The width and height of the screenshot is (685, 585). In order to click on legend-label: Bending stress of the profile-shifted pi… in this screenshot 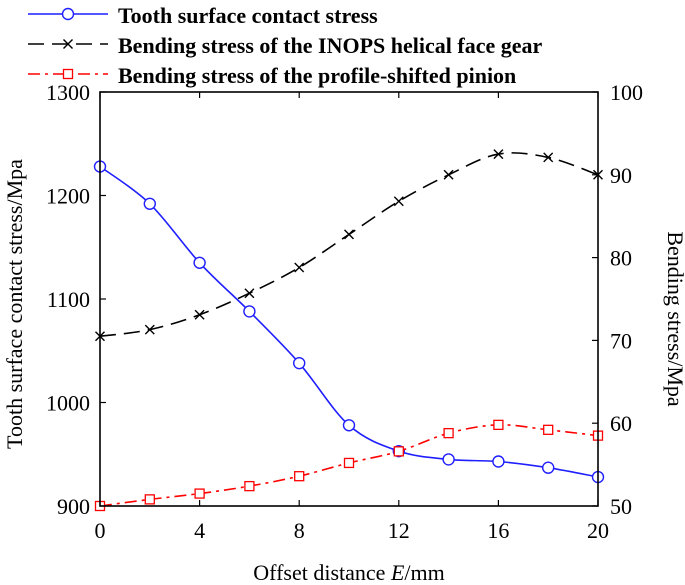, I will do `click(317, 75)`.